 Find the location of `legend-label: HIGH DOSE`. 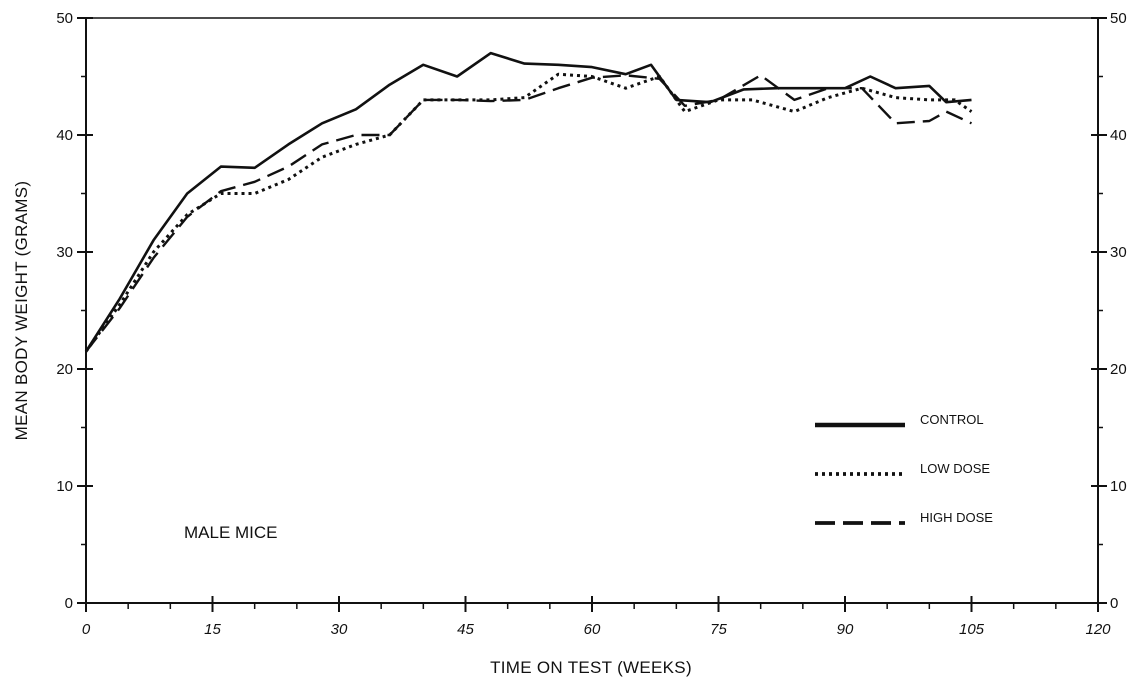

legend-label: HIGH DOSE is located at coordinates (956, 517).